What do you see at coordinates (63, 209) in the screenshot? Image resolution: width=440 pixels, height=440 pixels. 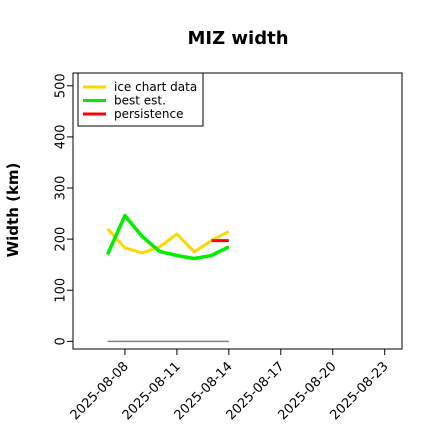 I see `y-axis: 0 100 200 300 400 500` at bounding box center [63, 209].